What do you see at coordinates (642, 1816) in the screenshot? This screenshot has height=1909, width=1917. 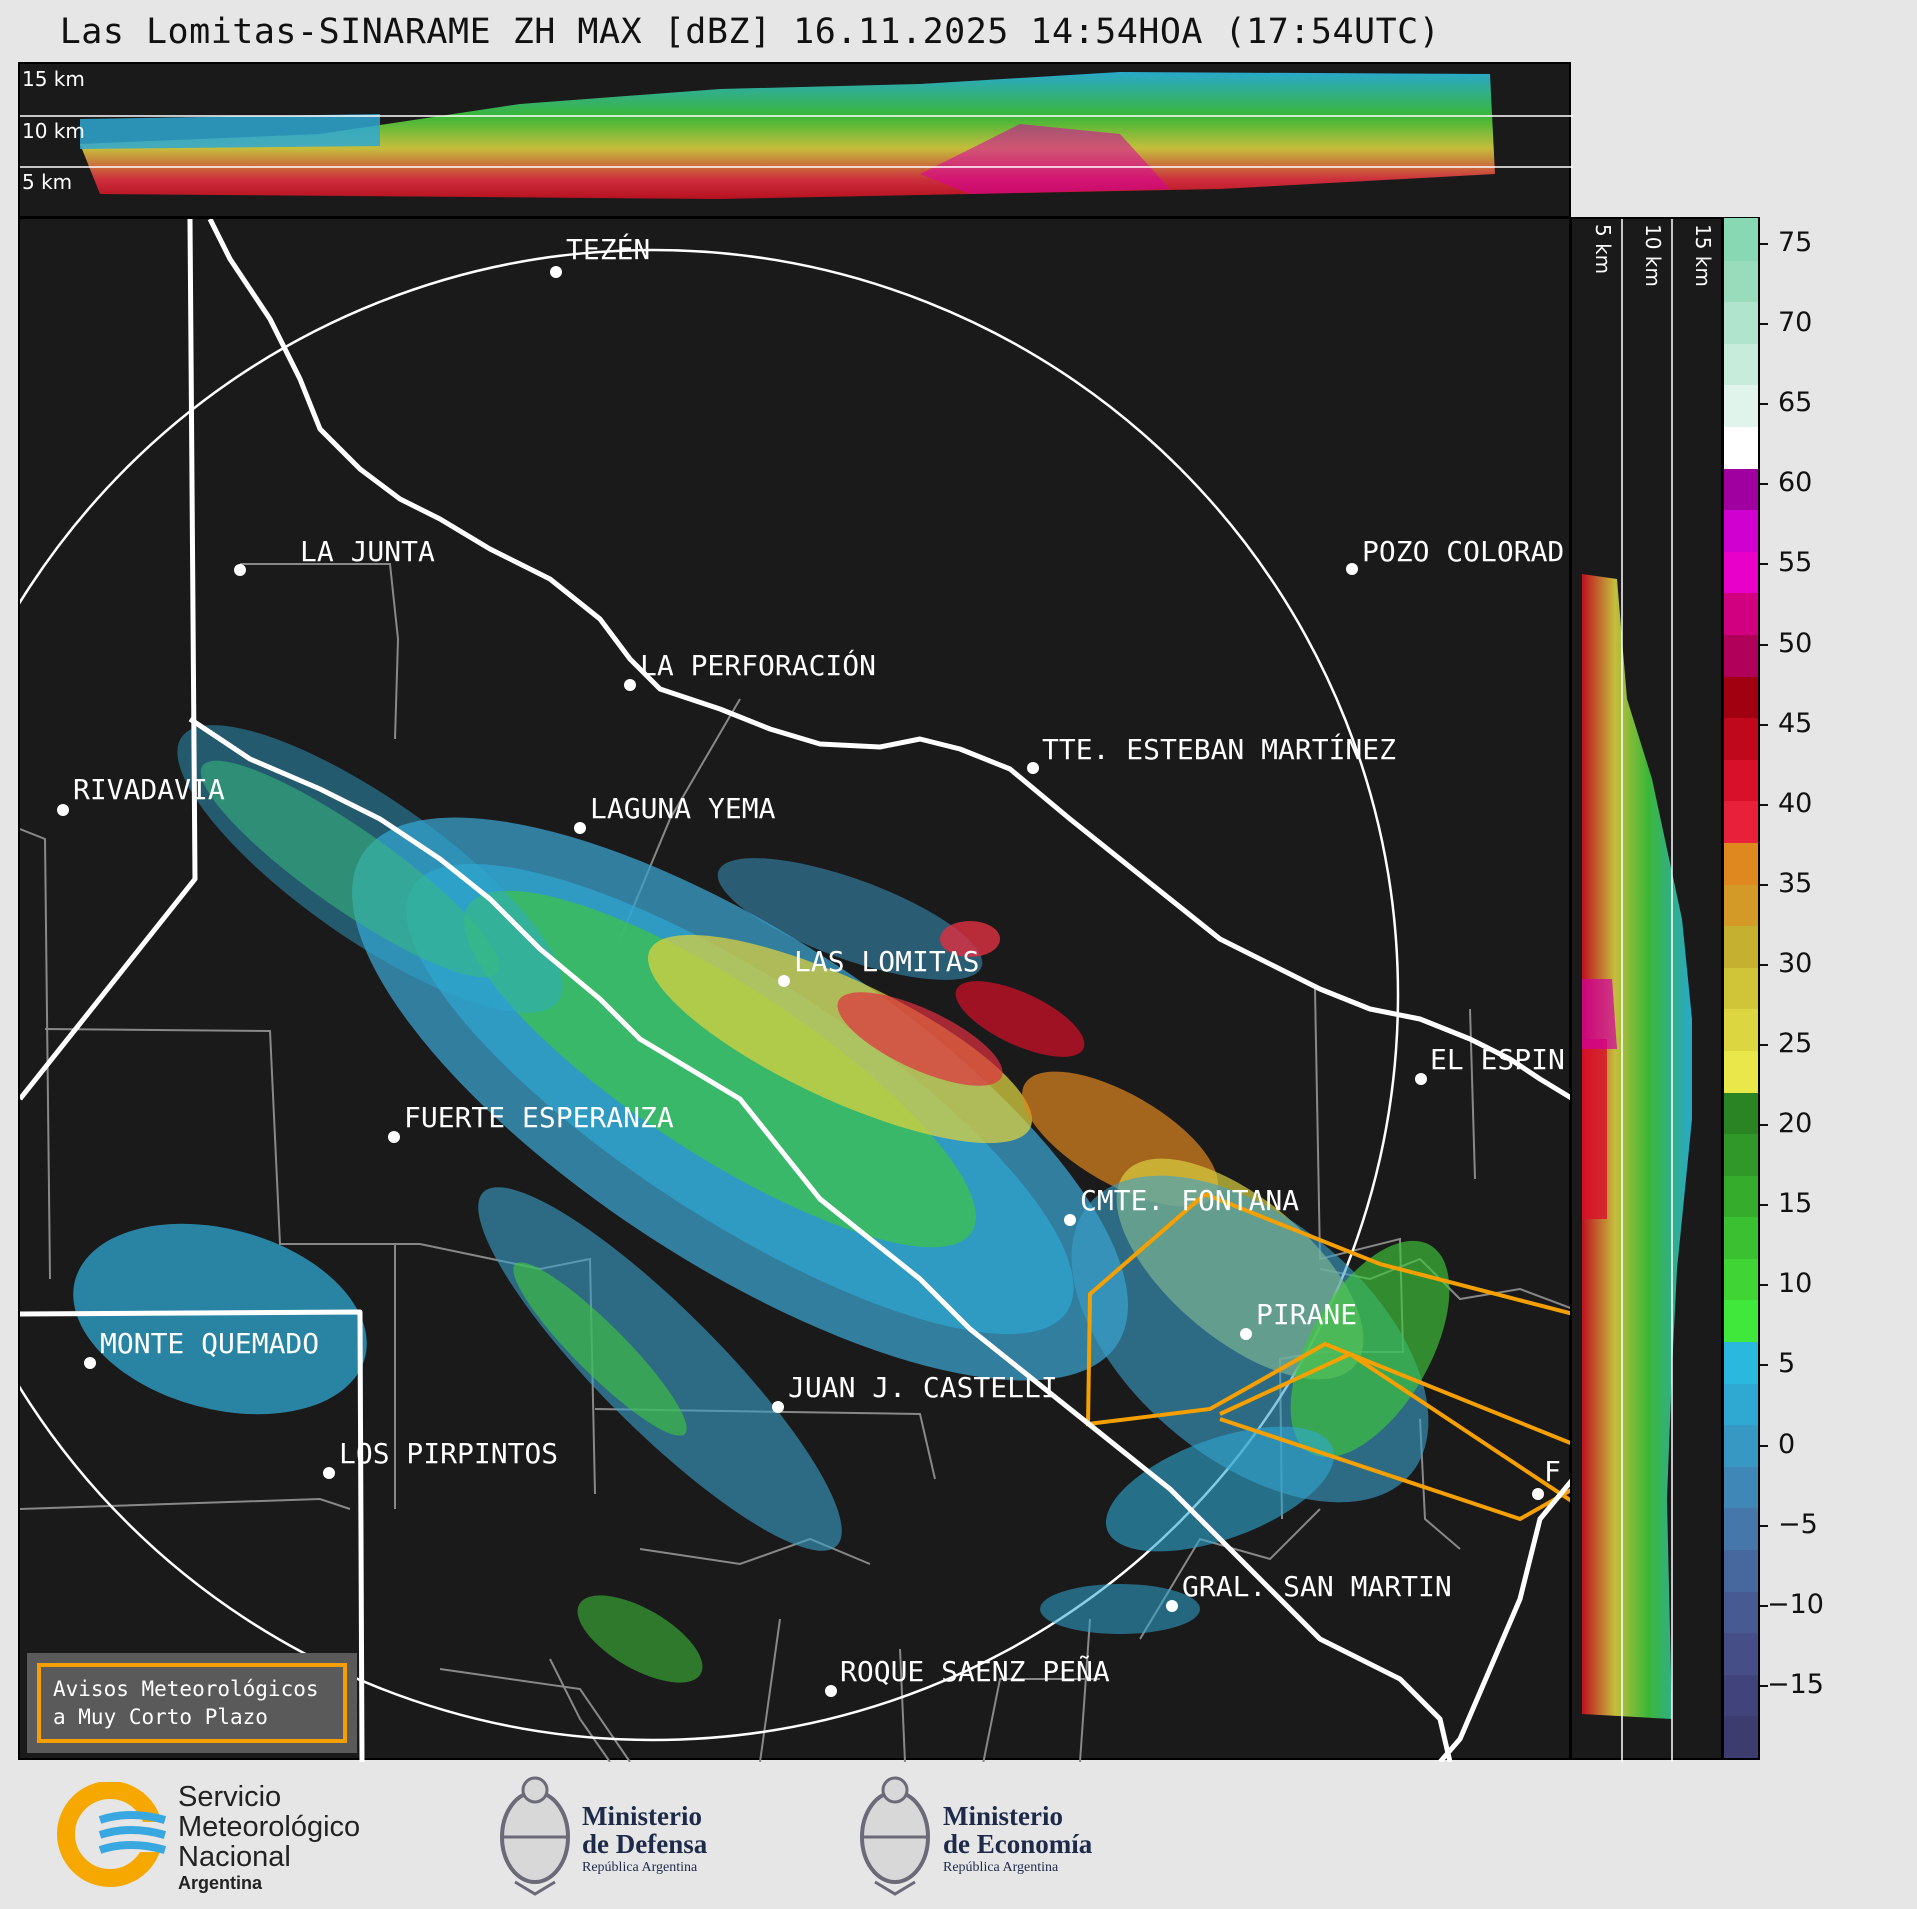 I see `defensa-line1: Ministerio` at bounding box center [642, 1816].